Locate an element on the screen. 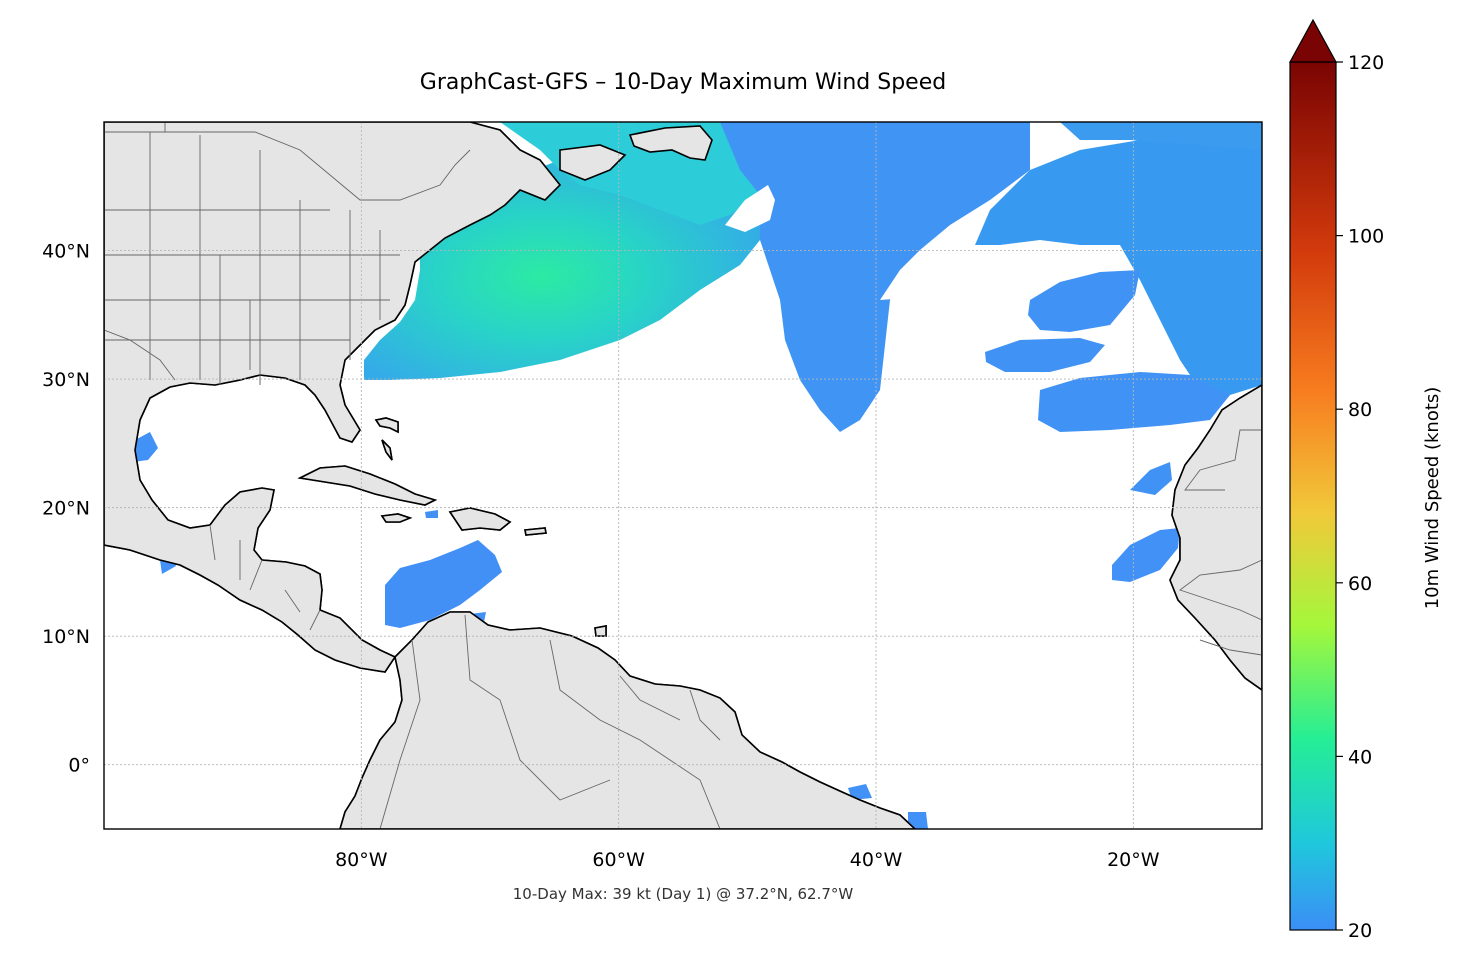  wind-ne-atlantic is located at coordinates (1118, 262).